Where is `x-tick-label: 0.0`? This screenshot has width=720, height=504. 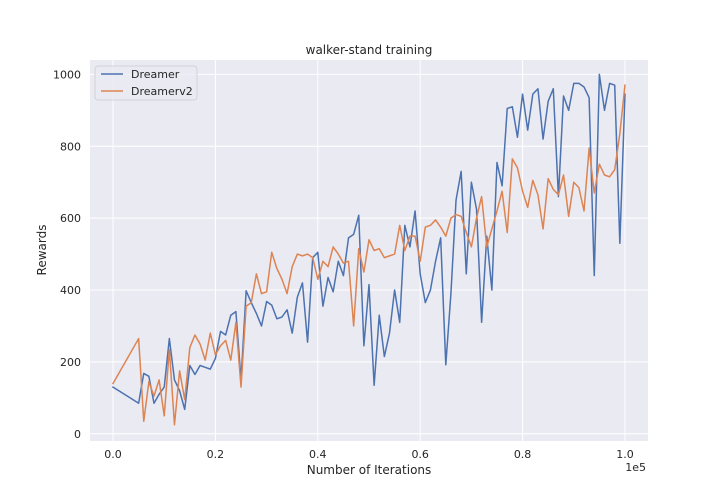
x-tick-label: 0.0 is located at coordinates (113, 454).